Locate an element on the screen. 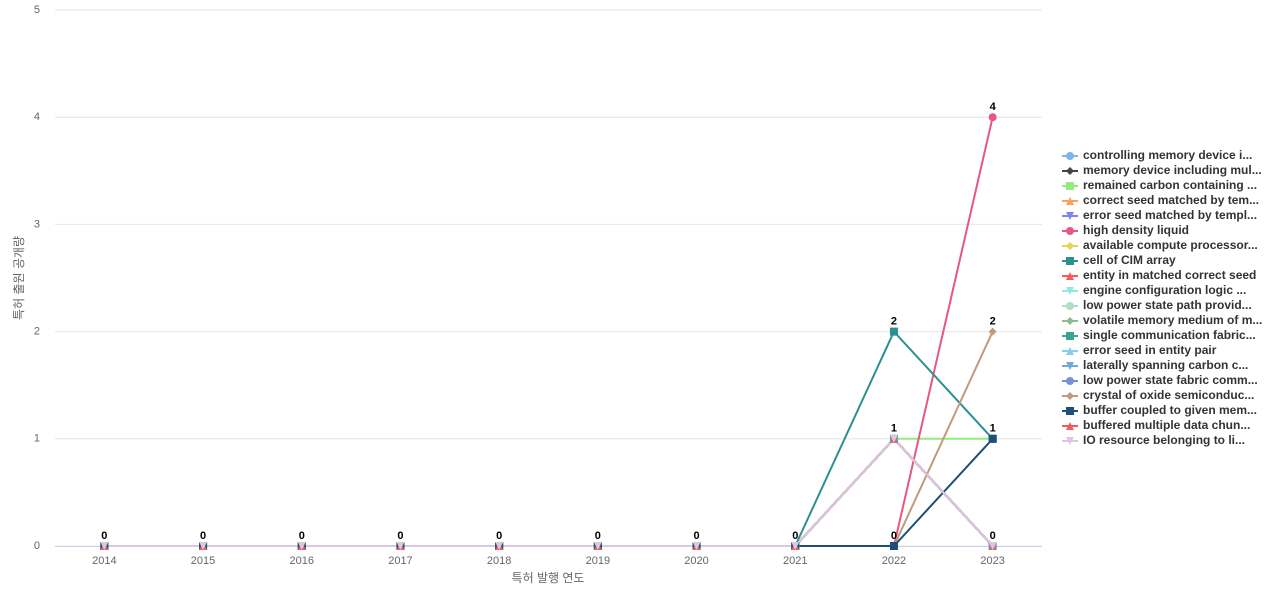 This screenshot has width=1280, height=600. legend-label: high density liquid is located at coordinates (1136, 230).